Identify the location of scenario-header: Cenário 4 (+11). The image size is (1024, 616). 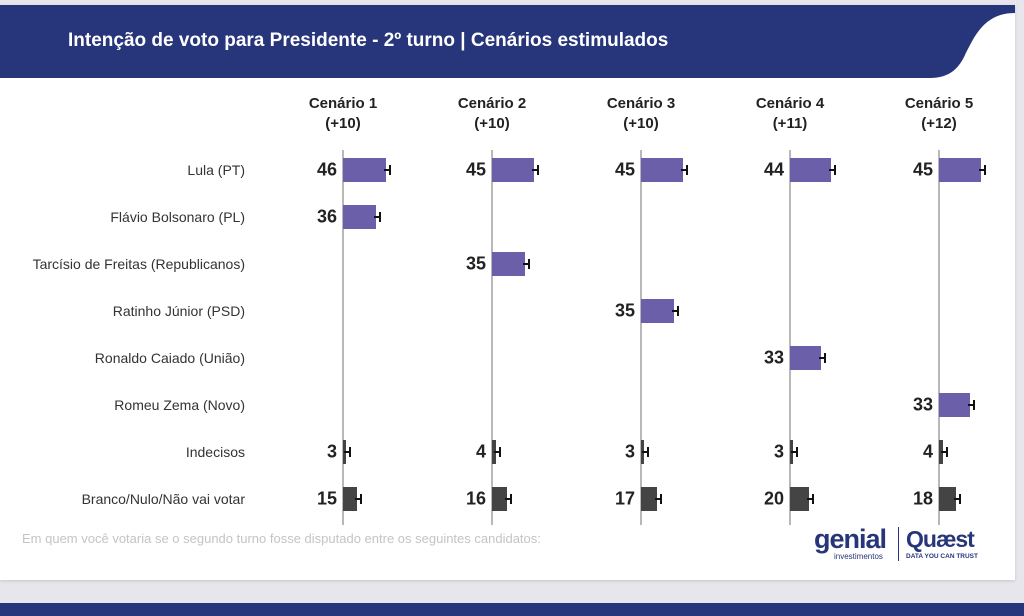
(790, 114).